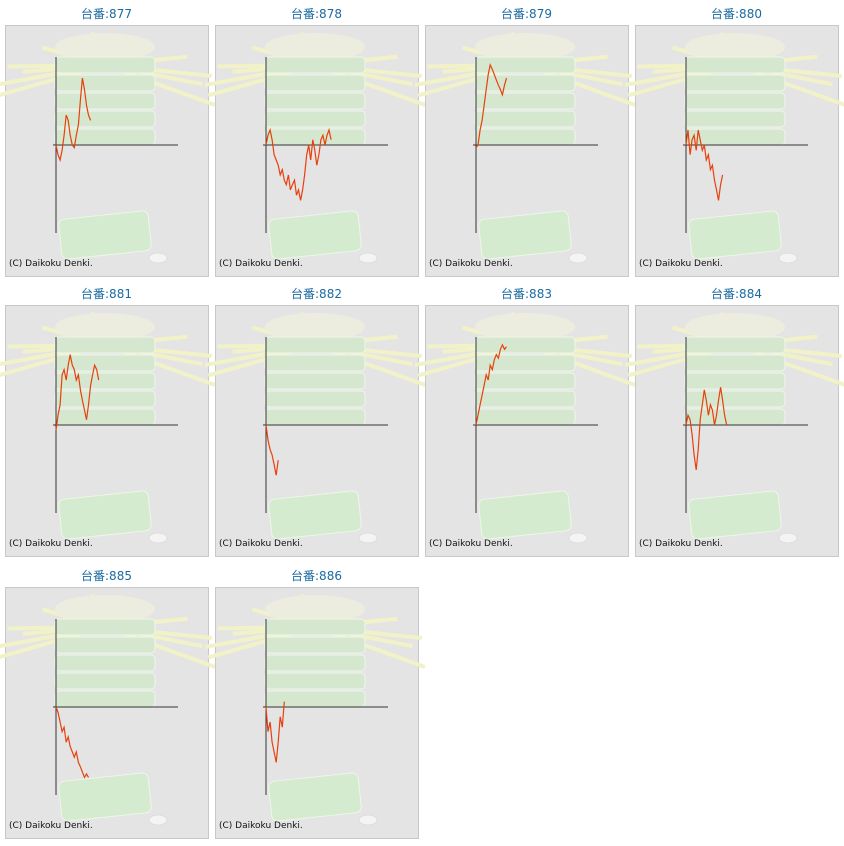 This screenshot has width=844, height=846. Describe the element at coordinates (106, 13) in the screenshot. I see `chart-title: 台番:877` at that location.